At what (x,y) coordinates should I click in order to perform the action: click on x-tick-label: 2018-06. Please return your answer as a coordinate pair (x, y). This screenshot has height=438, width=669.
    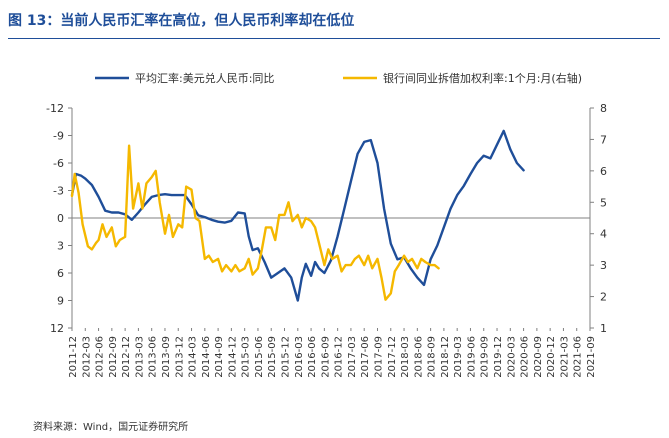
    Looking at the image, I should click on (418, 357).